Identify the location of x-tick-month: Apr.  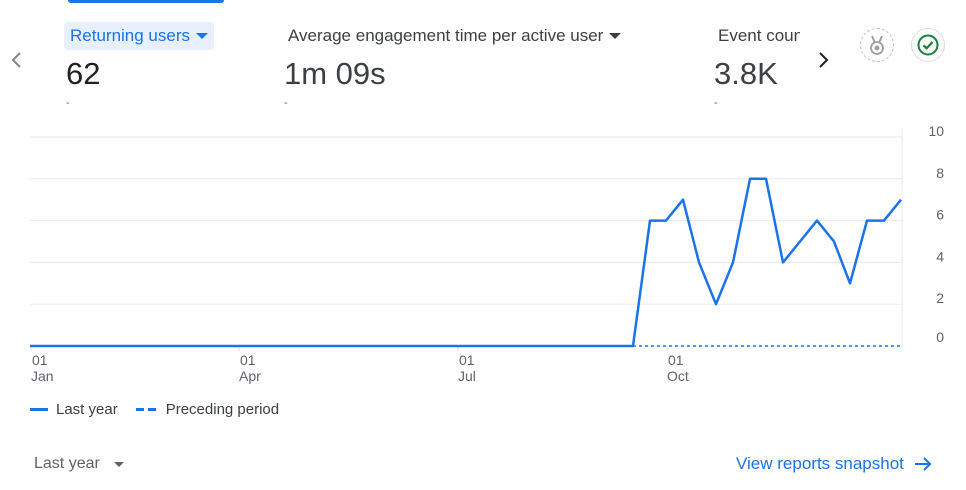
(250, 376).